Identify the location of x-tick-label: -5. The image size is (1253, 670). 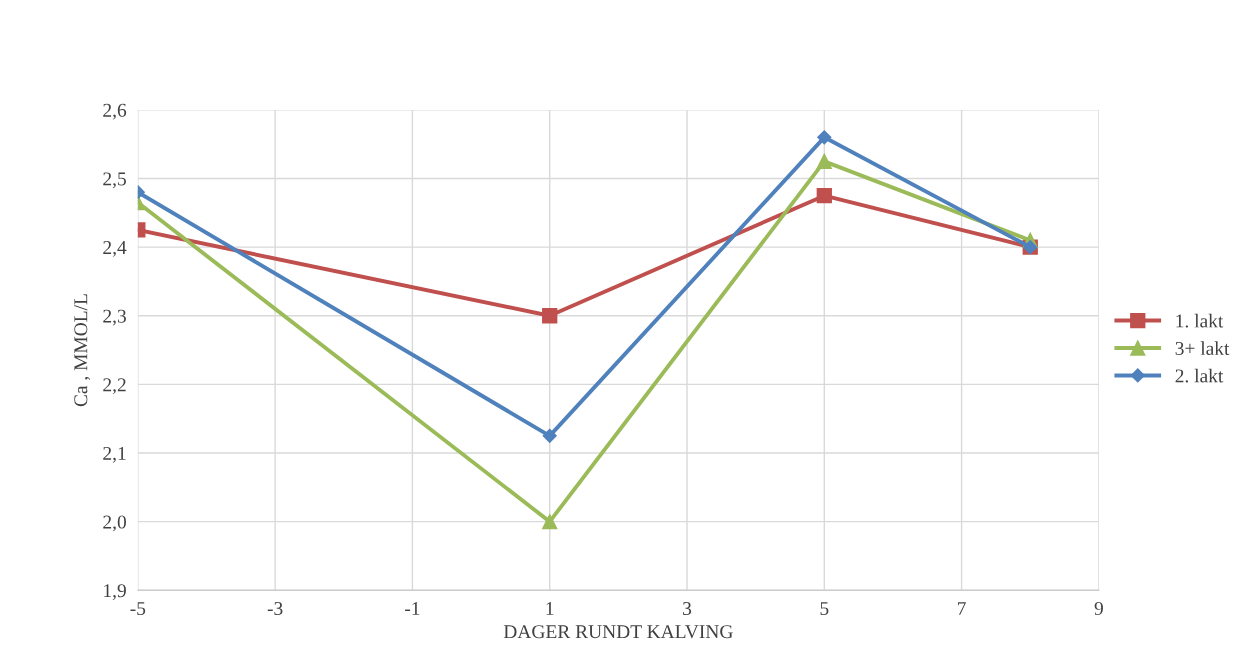
(138, 609).